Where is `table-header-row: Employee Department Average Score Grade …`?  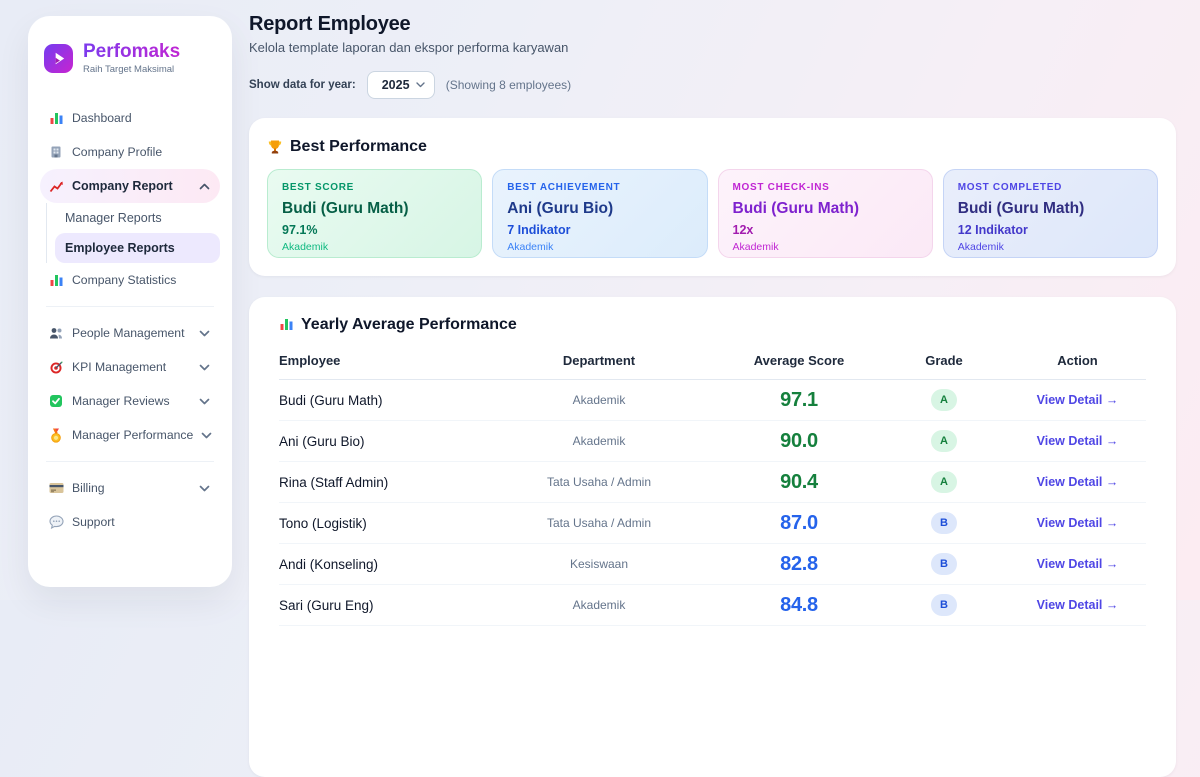
table-header-row: Employee Department Average Score Grade … is located at coordinates (712, 357).